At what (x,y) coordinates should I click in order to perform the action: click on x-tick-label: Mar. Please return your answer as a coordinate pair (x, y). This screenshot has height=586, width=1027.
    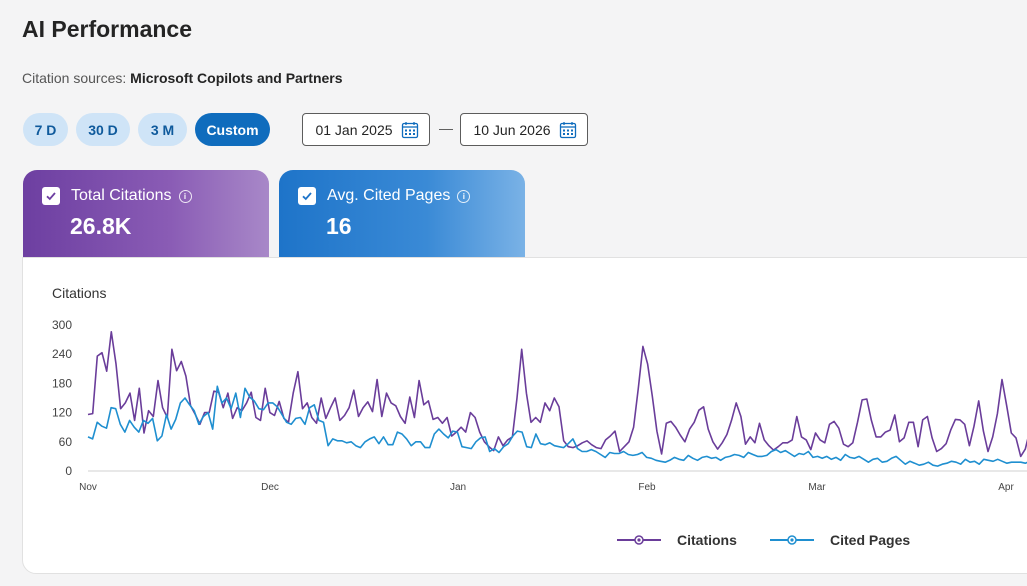
    Looking at the image, I should click on (817, 487).